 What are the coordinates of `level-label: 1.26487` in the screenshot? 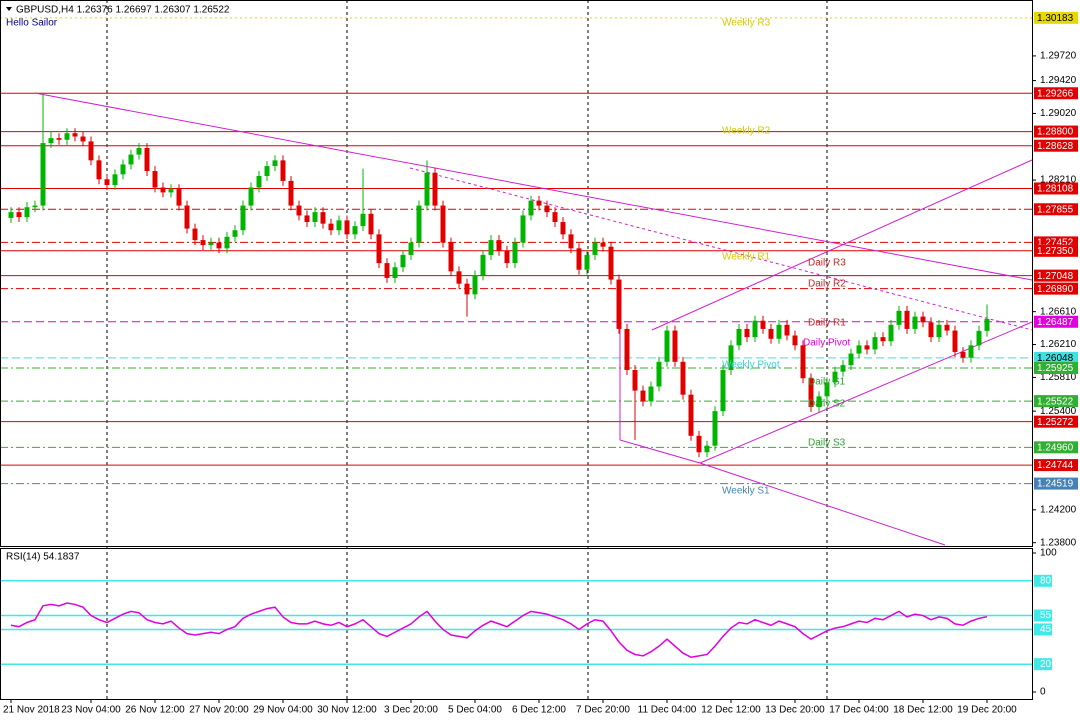 It's located at (1055, 322).